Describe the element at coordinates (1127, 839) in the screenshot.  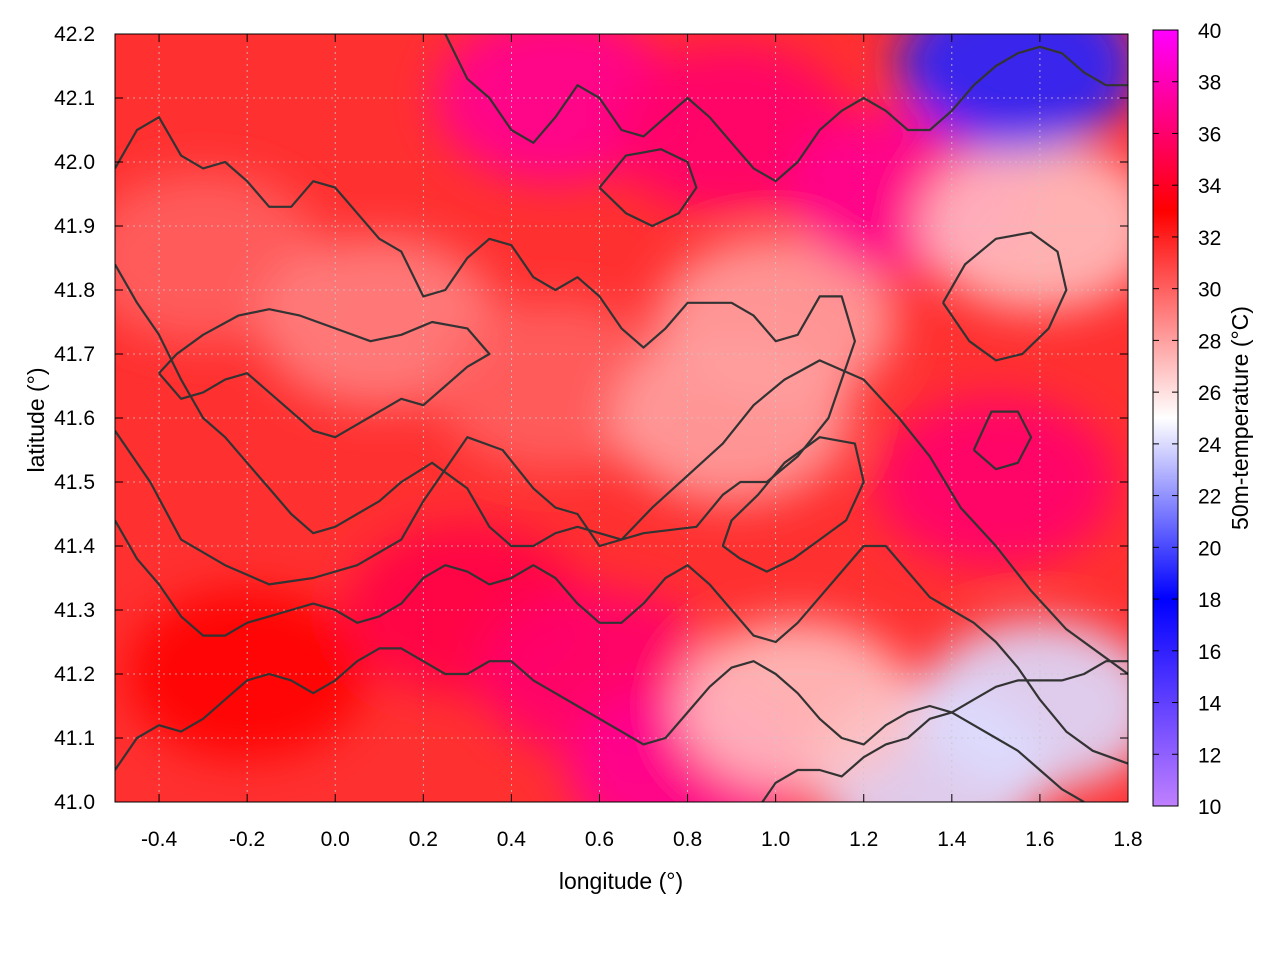
I see `x-tick-label: 1.8` at that location.